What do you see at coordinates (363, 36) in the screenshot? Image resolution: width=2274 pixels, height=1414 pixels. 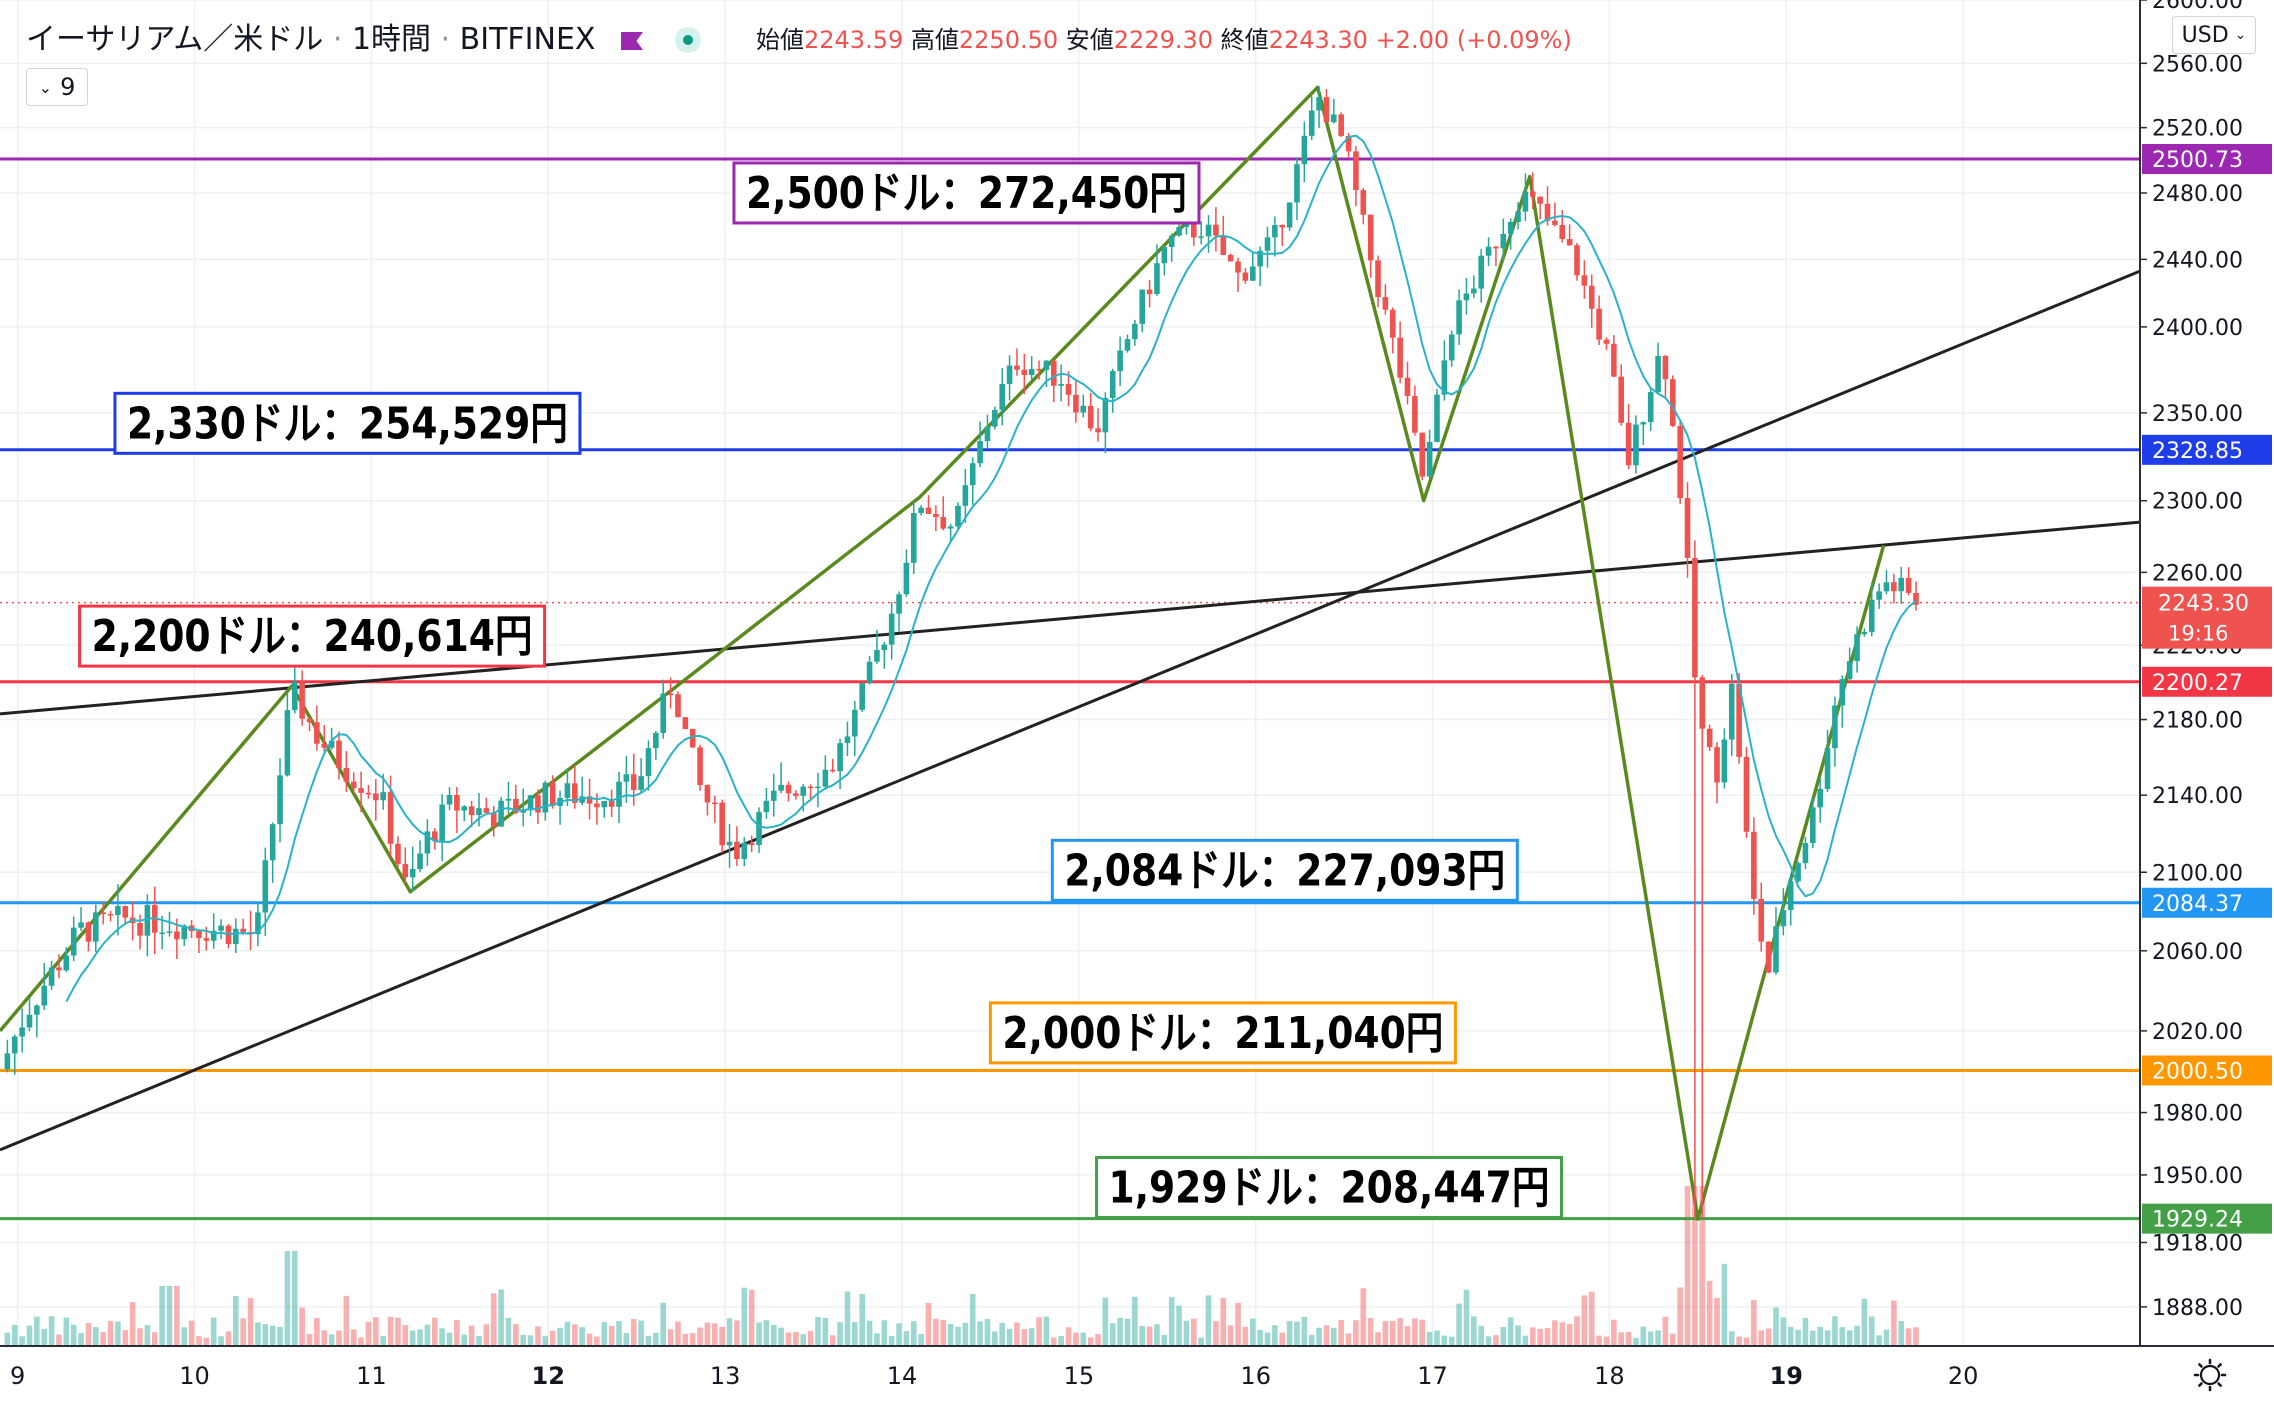 I see `symbol-title: イーサリアム／米ドル · 1時間 · BITFINEX` at bounding box center [363, 36].